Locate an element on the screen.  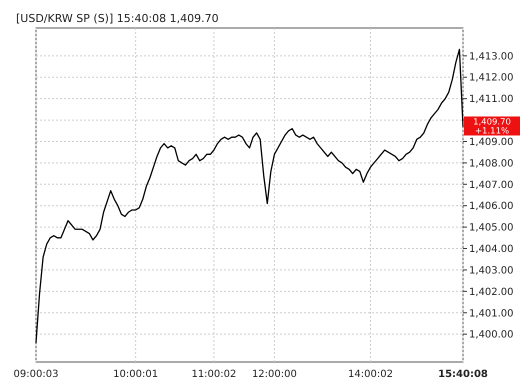
annotation: 1,409.70 +1.11% is located at coordinates (492, 126).